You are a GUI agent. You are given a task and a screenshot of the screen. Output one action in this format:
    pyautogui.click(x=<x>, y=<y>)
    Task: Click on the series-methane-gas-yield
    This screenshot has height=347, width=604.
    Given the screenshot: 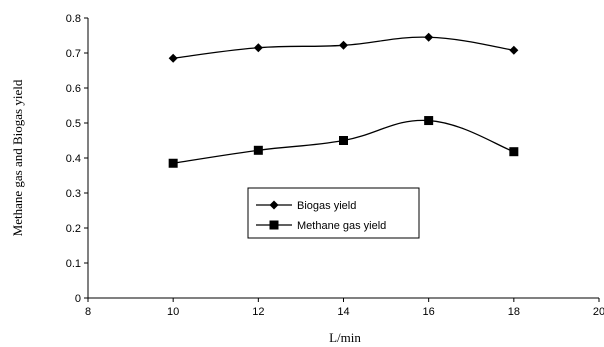 What is the action you would take?
    pyautogui.click(x=343, y=142)
    